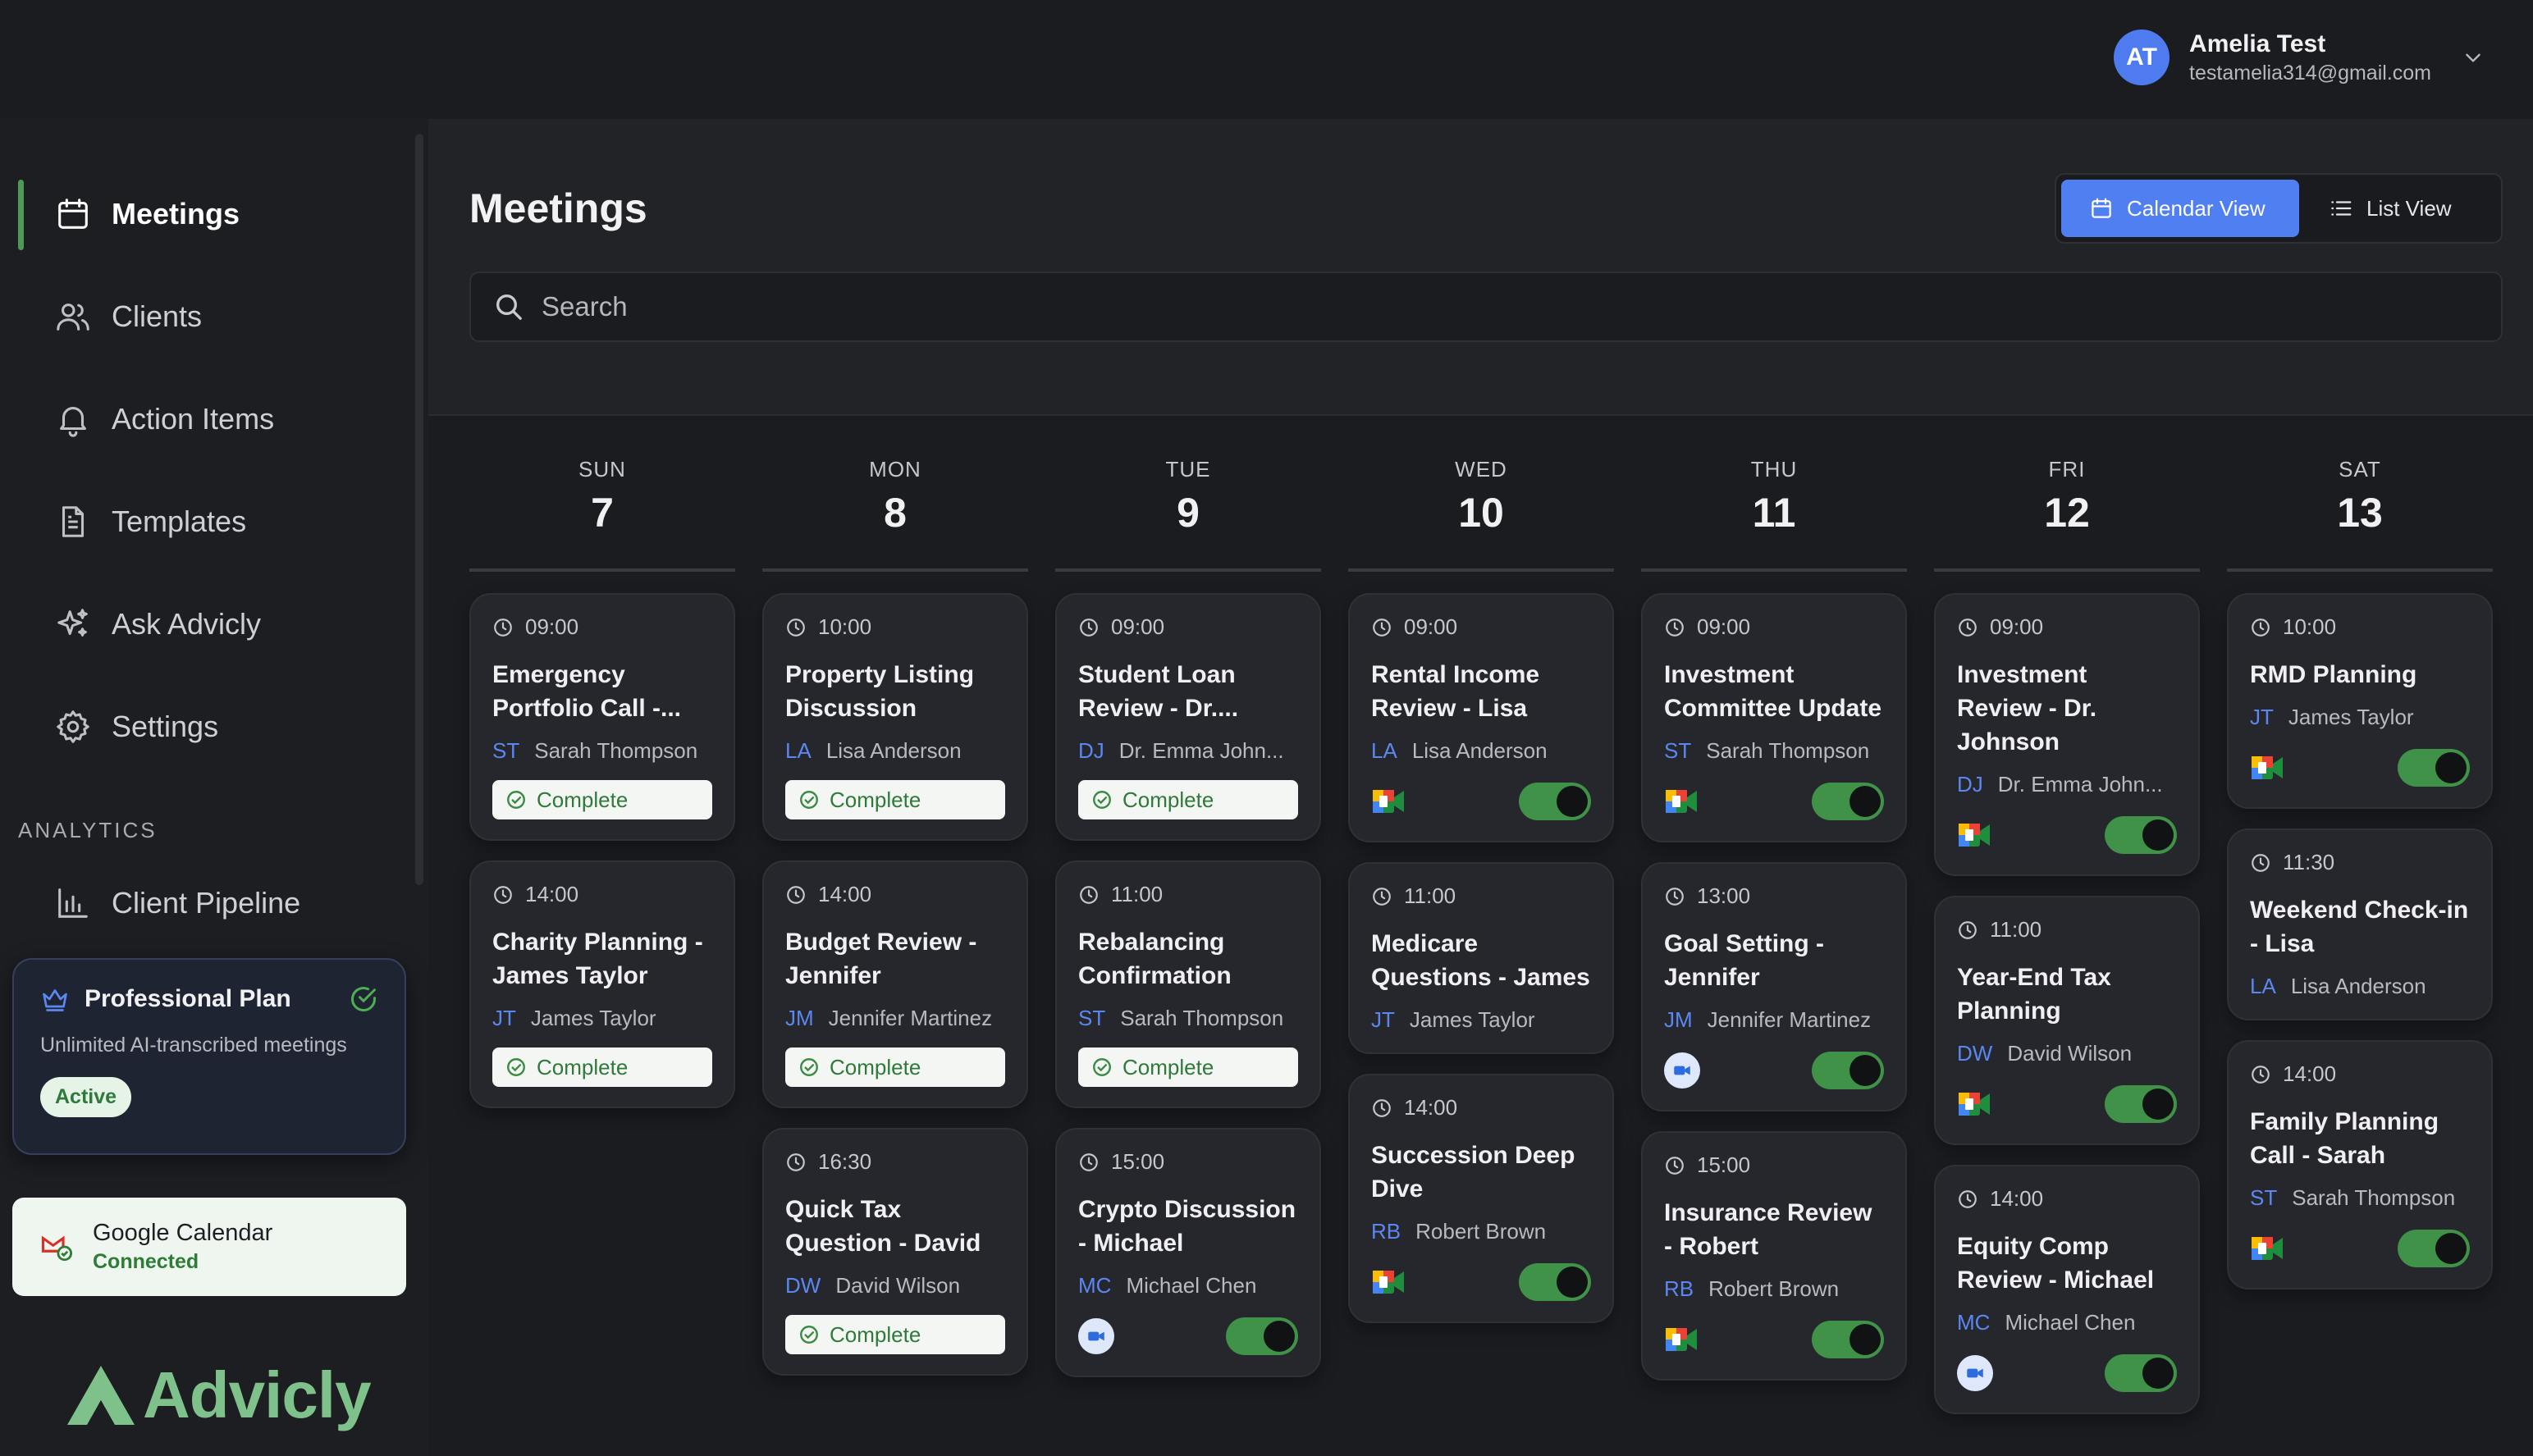  I want to click on meeting-card: 11:00 Year-End Tax Planning DW David Wilson, so click(2067, 1021).